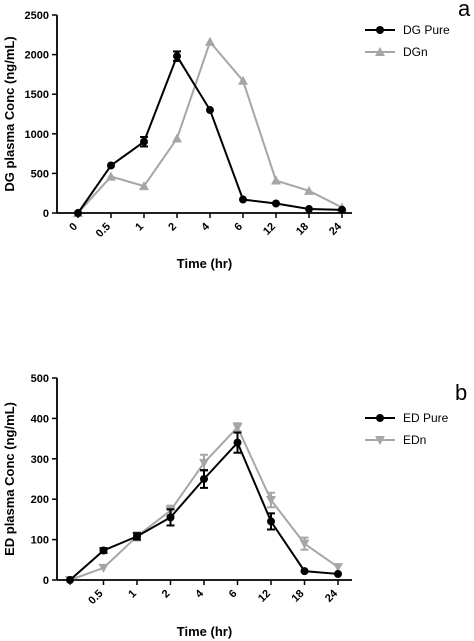 The image size is (474, 641). What do you see at coordinates (37, 135) in the screenshot?
I see `y-tick-label: 1000` at bounding box center [37, 135].